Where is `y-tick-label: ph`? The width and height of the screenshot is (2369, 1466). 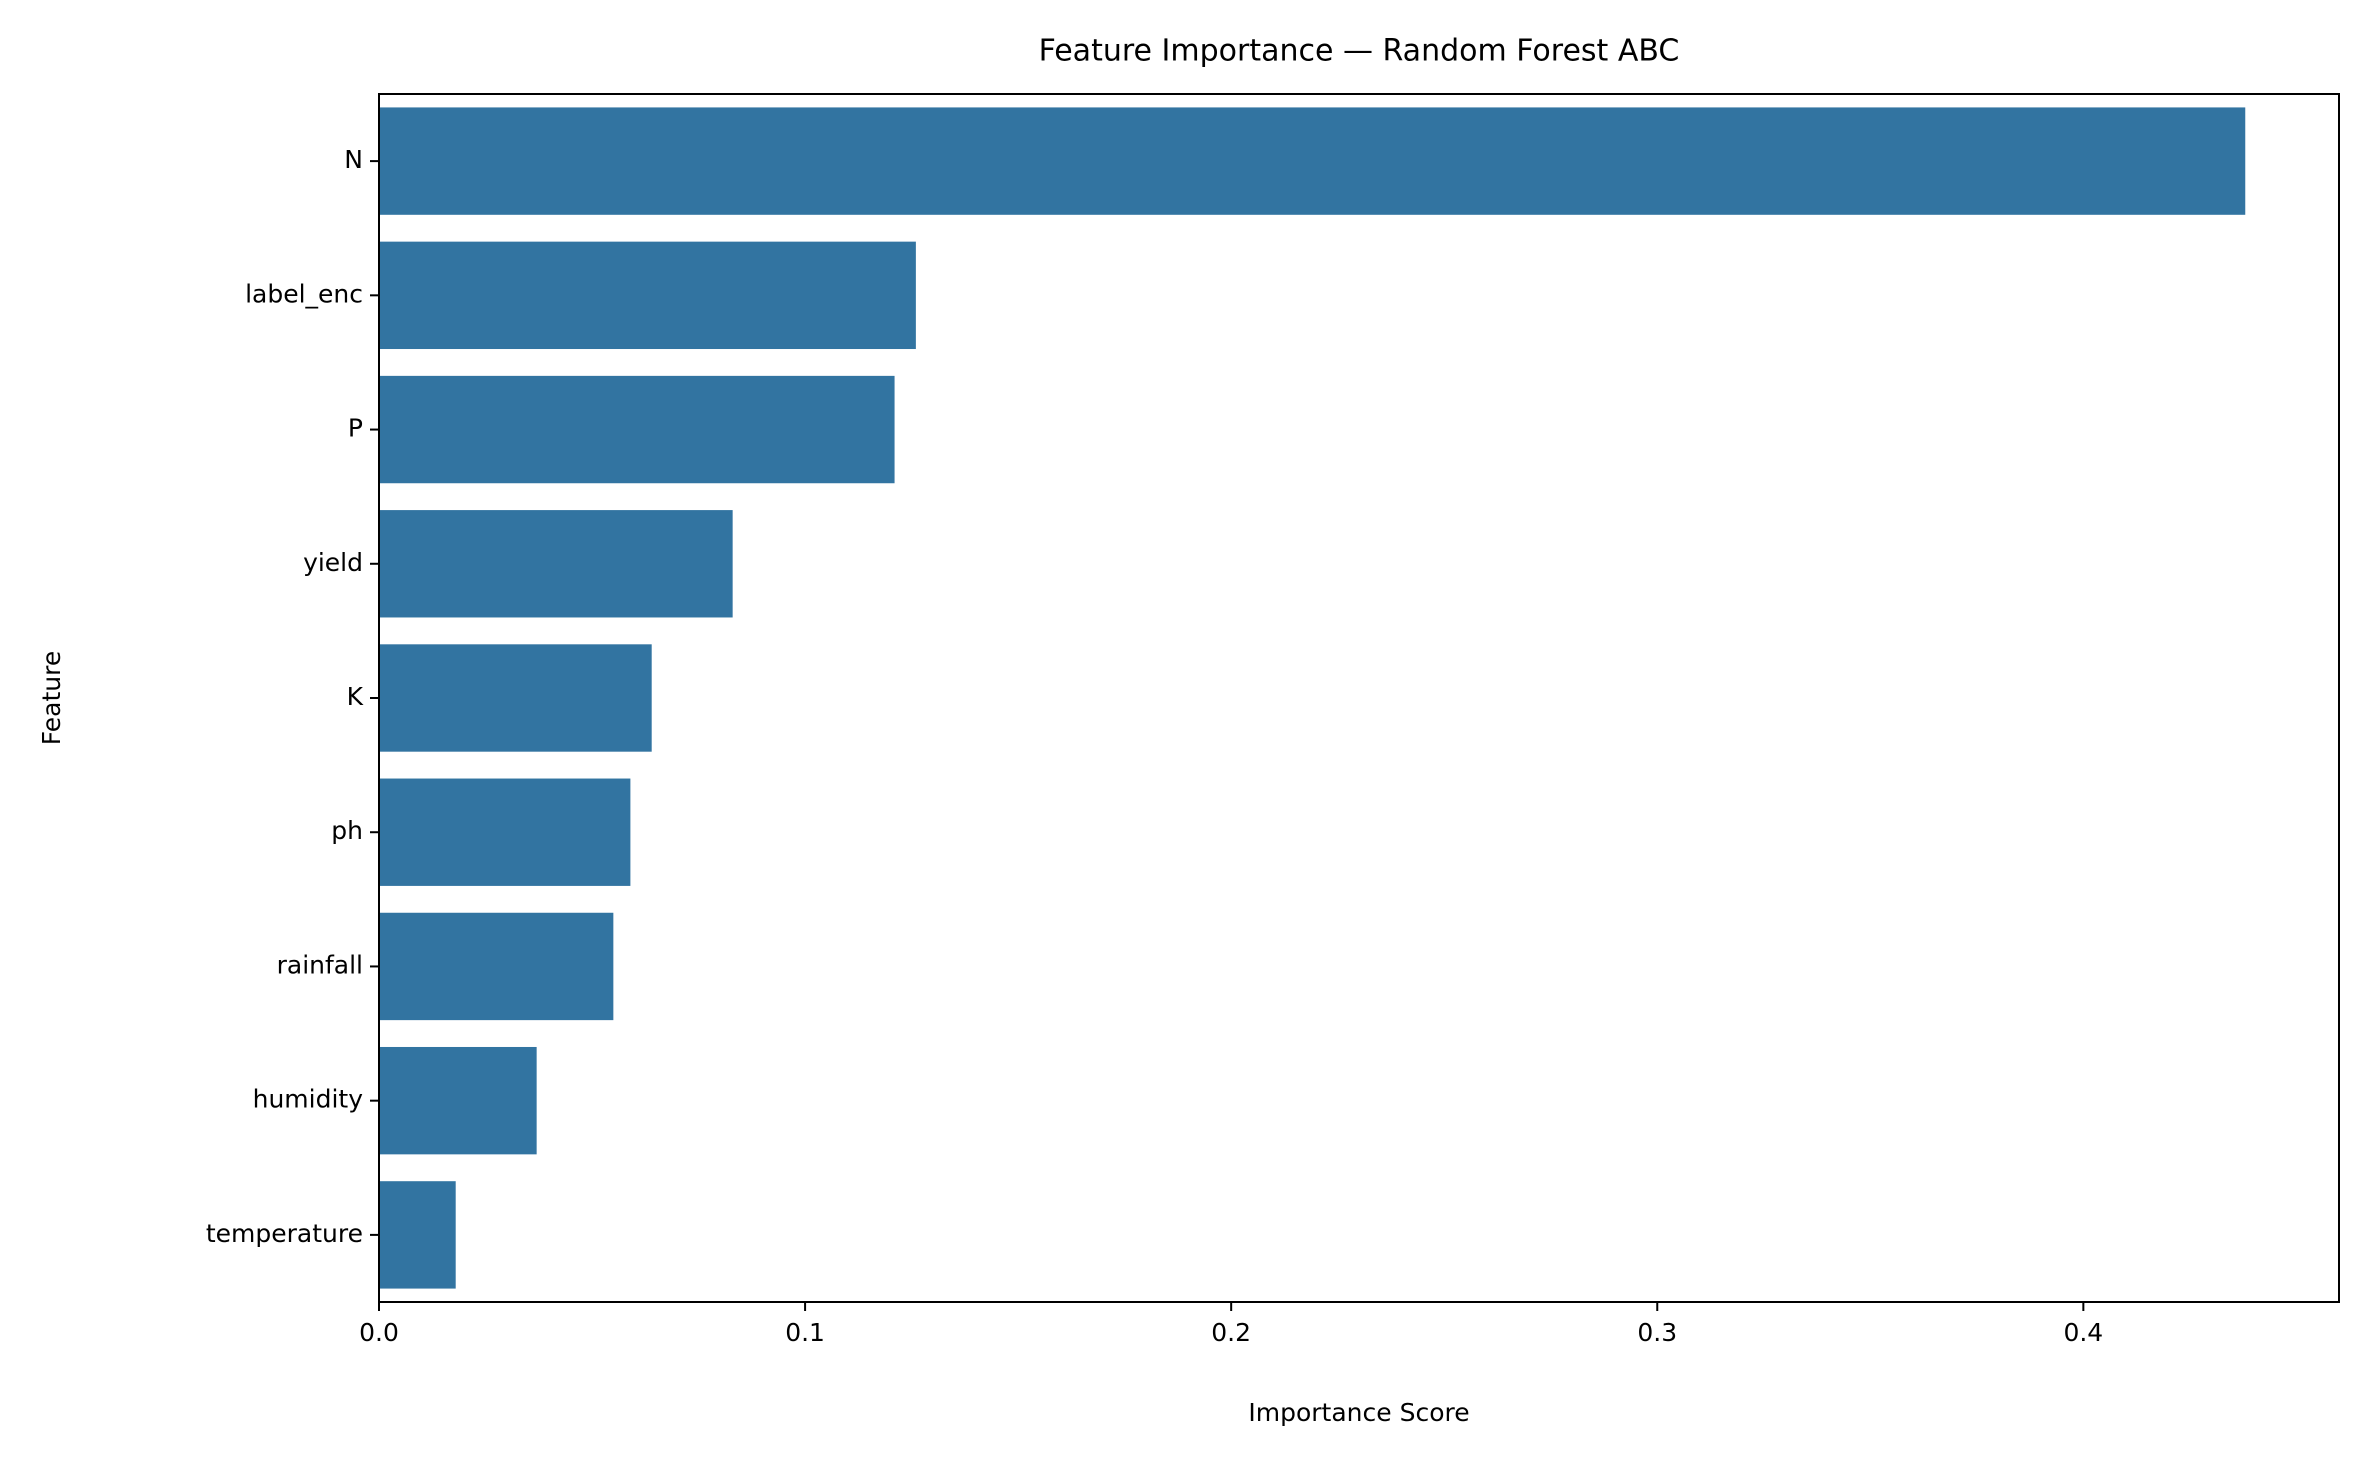
y-tick-label: ph is located at coordinates (347, 830).